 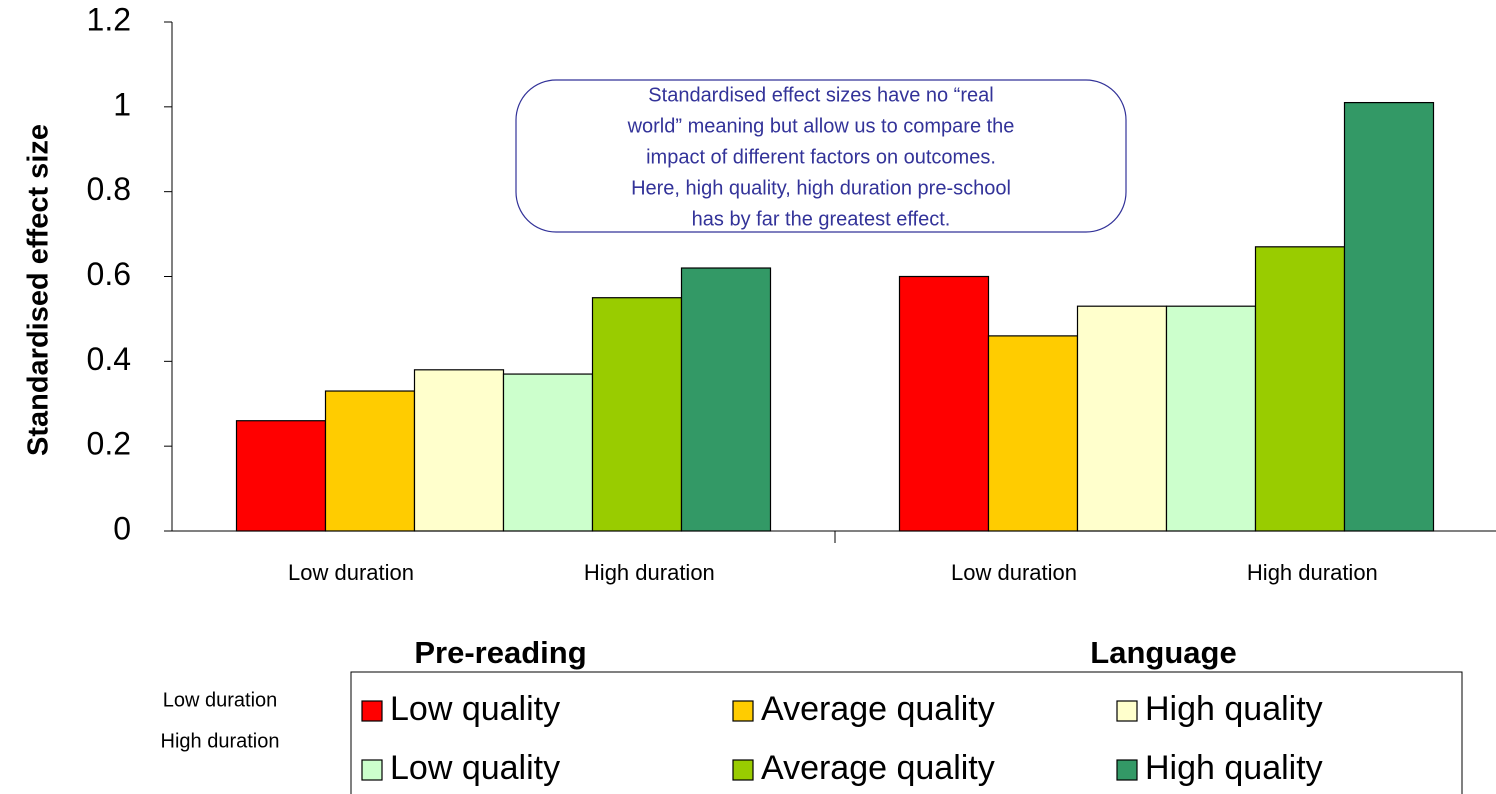 I want to click on y-axis-label: Standardised effect size, so click(x=39, y=290).